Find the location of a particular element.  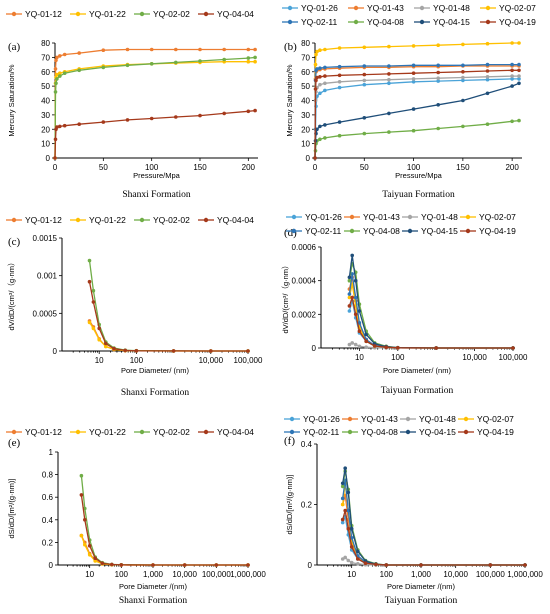

y-tick-label: 0.8 is located at coordinates (48, 475).